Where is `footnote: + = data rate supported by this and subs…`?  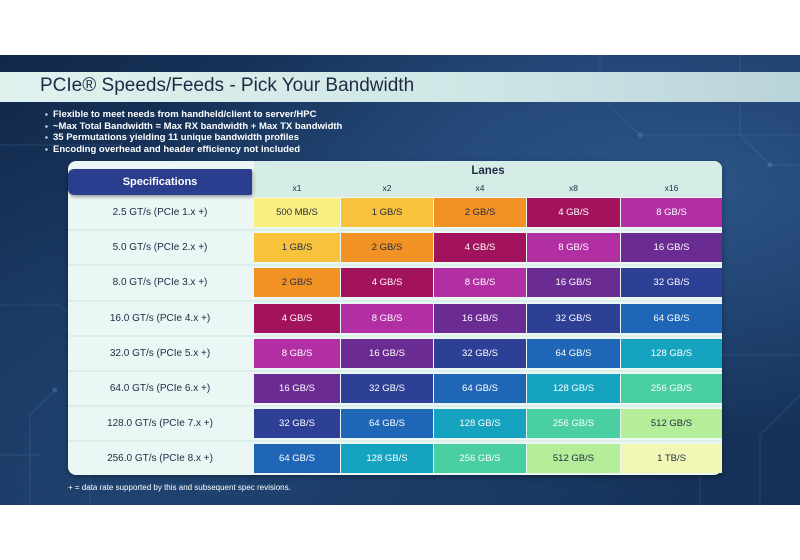
footnote: + = data rate supported by this and subs… is located at coordinates (179, 487).